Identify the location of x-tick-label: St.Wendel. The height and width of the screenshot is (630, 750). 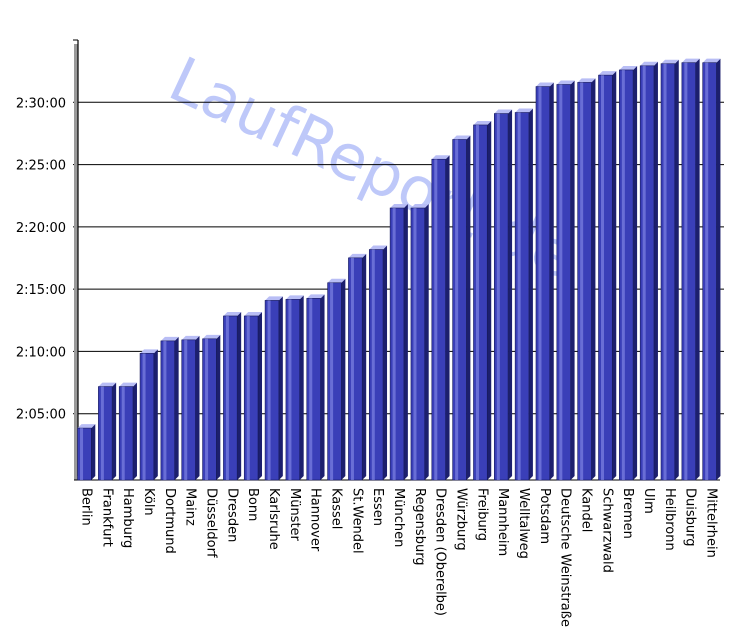
(356, 521).